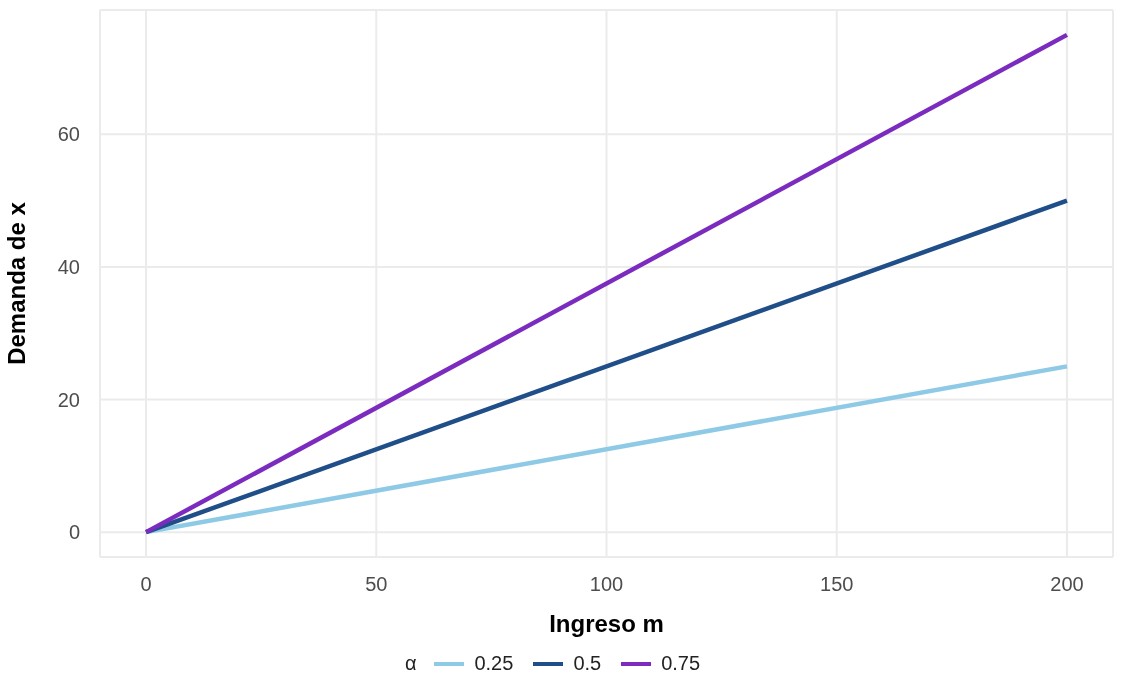 This screenshot has height=685, width=1129. What do you see at coordinates (68, 134) in the screenshot?
I see `y-tick-label: 60` at bounding box center [68, 134].